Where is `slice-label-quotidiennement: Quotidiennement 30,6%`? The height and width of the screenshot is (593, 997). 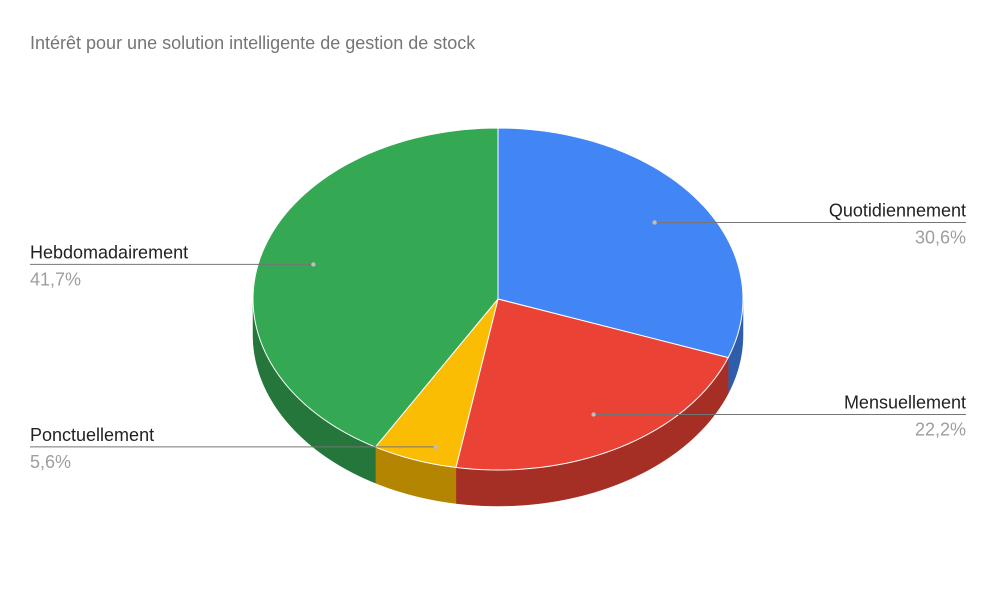
slice-label-quotidiennement: Quotidiennement 30,6% is located at coordinates (809, 224).